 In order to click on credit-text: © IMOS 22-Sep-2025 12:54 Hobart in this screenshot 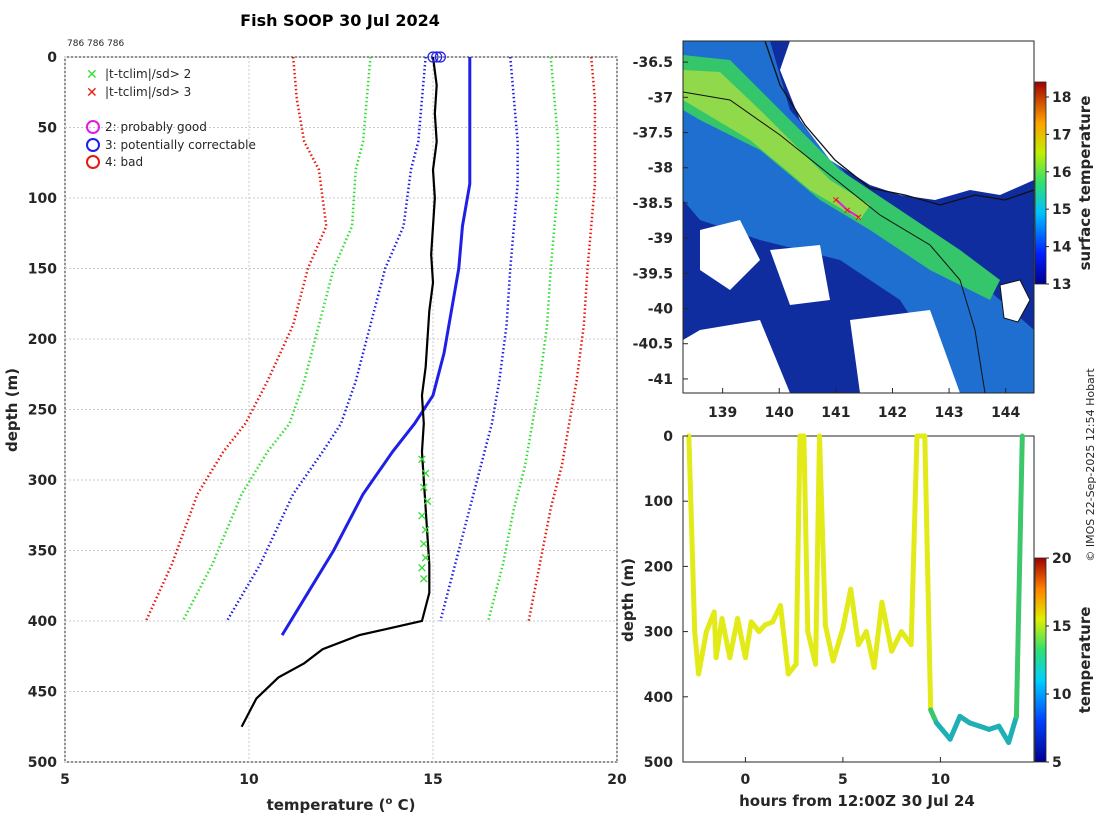, I will do `click(1090, 465)`.